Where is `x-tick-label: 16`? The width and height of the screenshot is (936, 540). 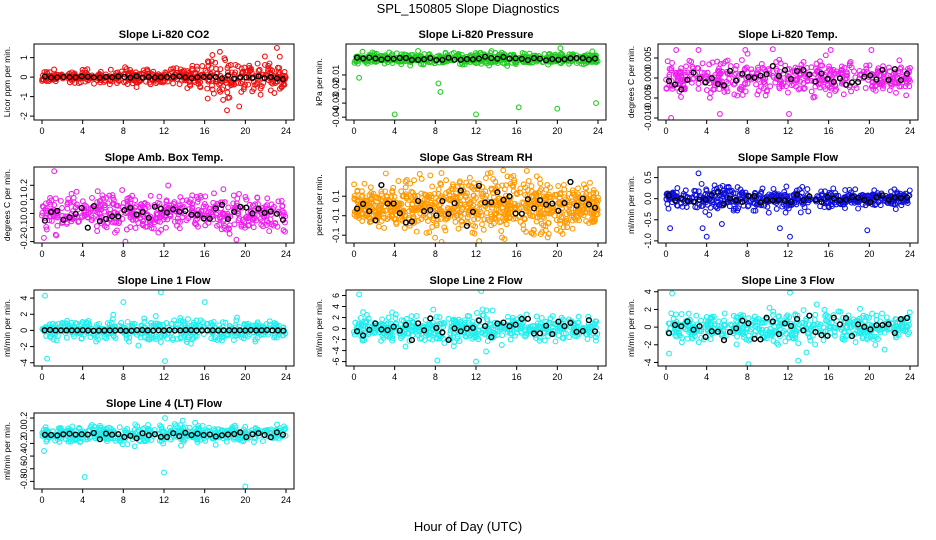 x-tick-label: 16 is located at coordinates (205, 377).